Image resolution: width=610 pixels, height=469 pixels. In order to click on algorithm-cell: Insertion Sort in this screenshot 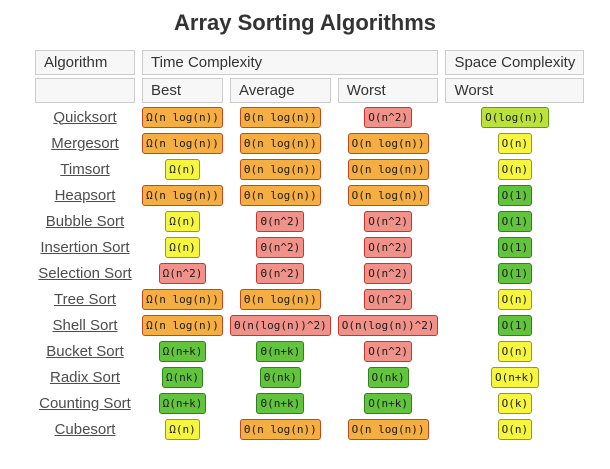, I will do `click(85, 247)`.